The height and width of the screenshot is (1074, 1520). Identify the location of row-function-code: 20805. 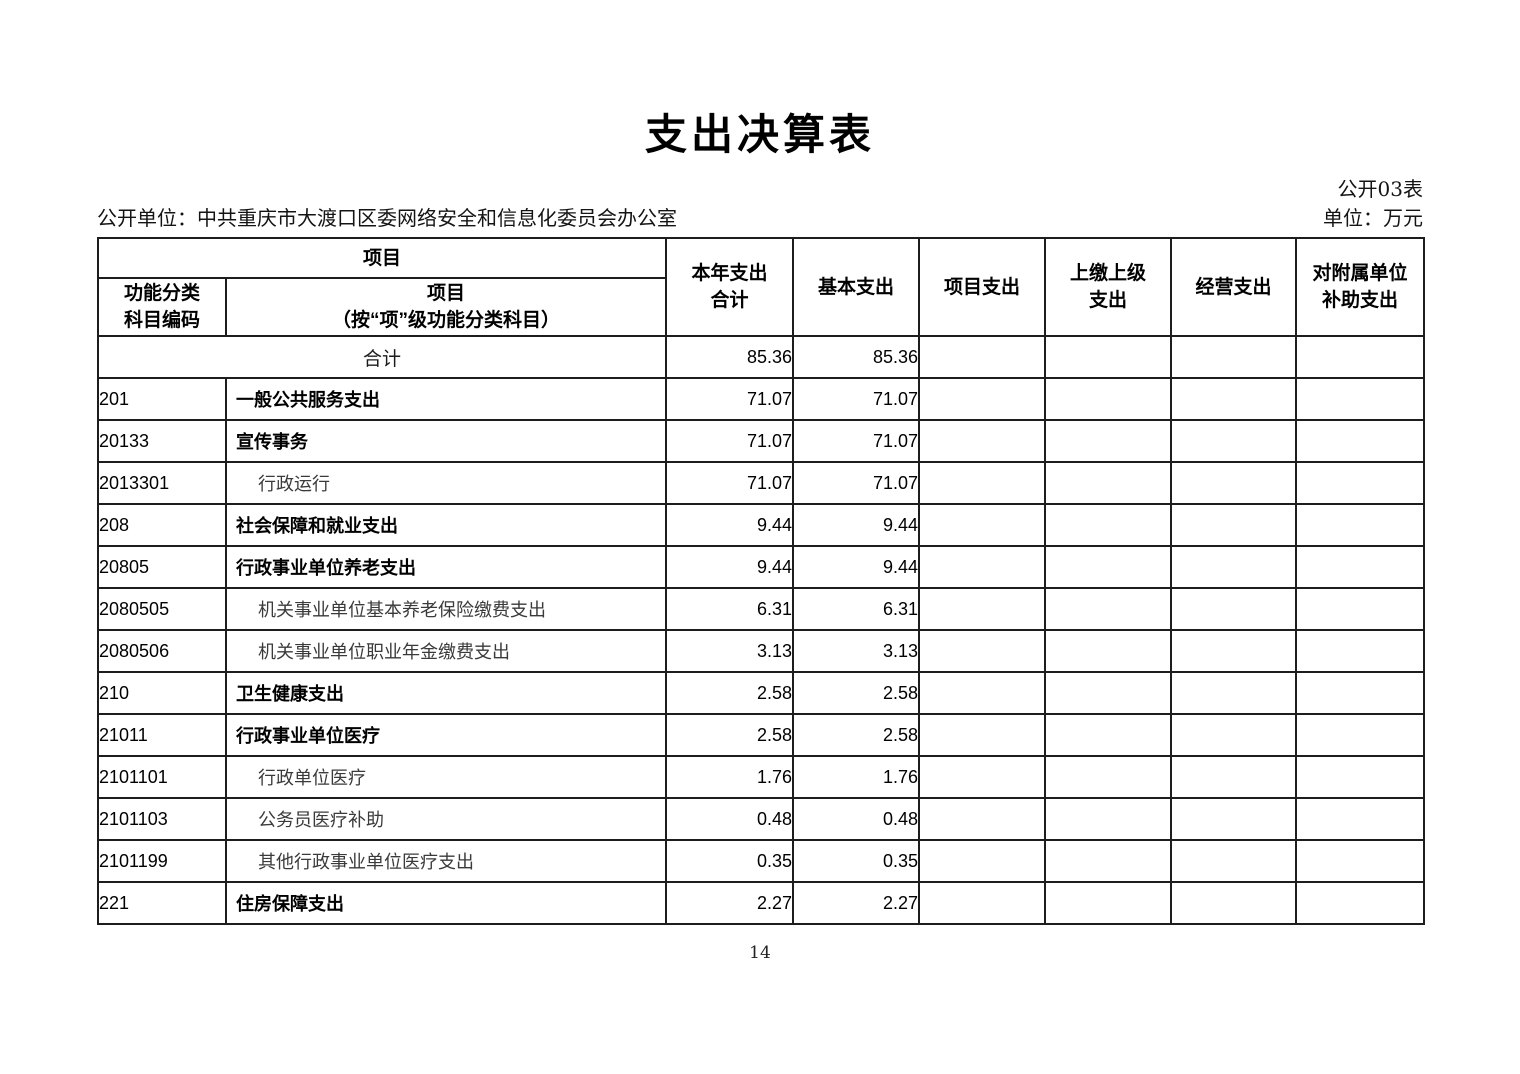
(162, 567).